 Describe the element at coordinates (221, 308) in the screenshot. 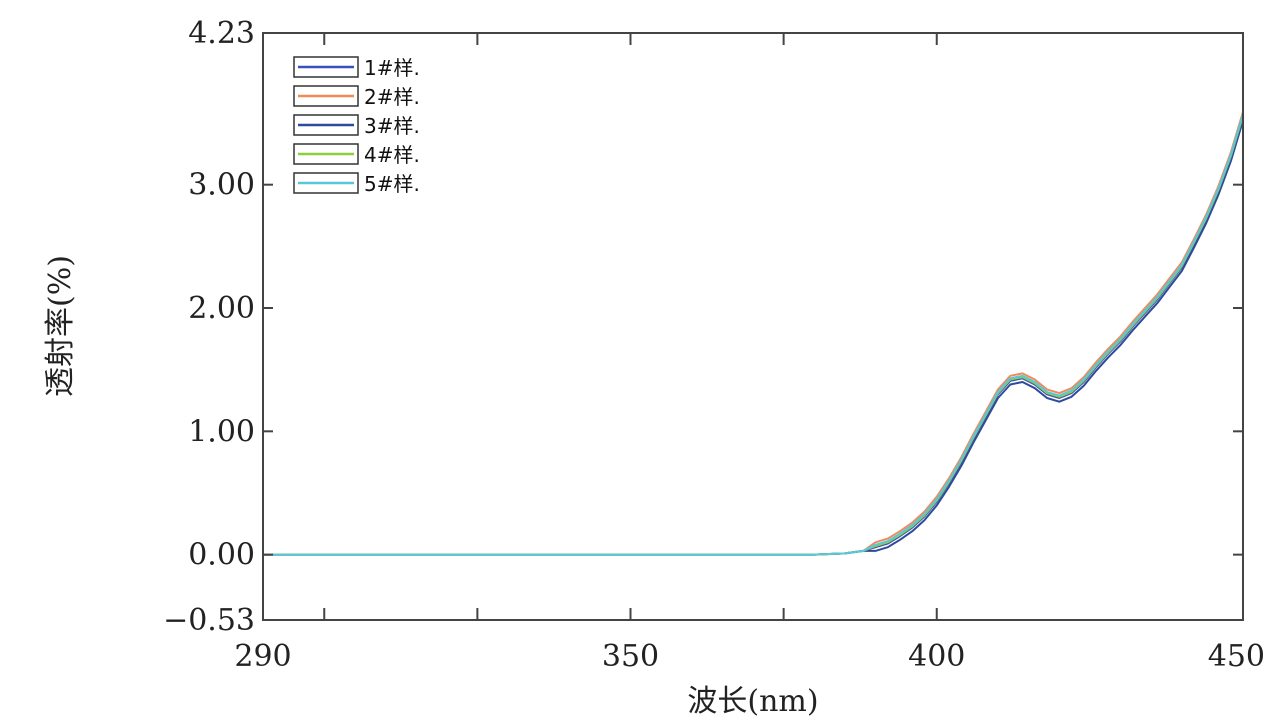

I see `y-tick-label: 2.00` at that location.